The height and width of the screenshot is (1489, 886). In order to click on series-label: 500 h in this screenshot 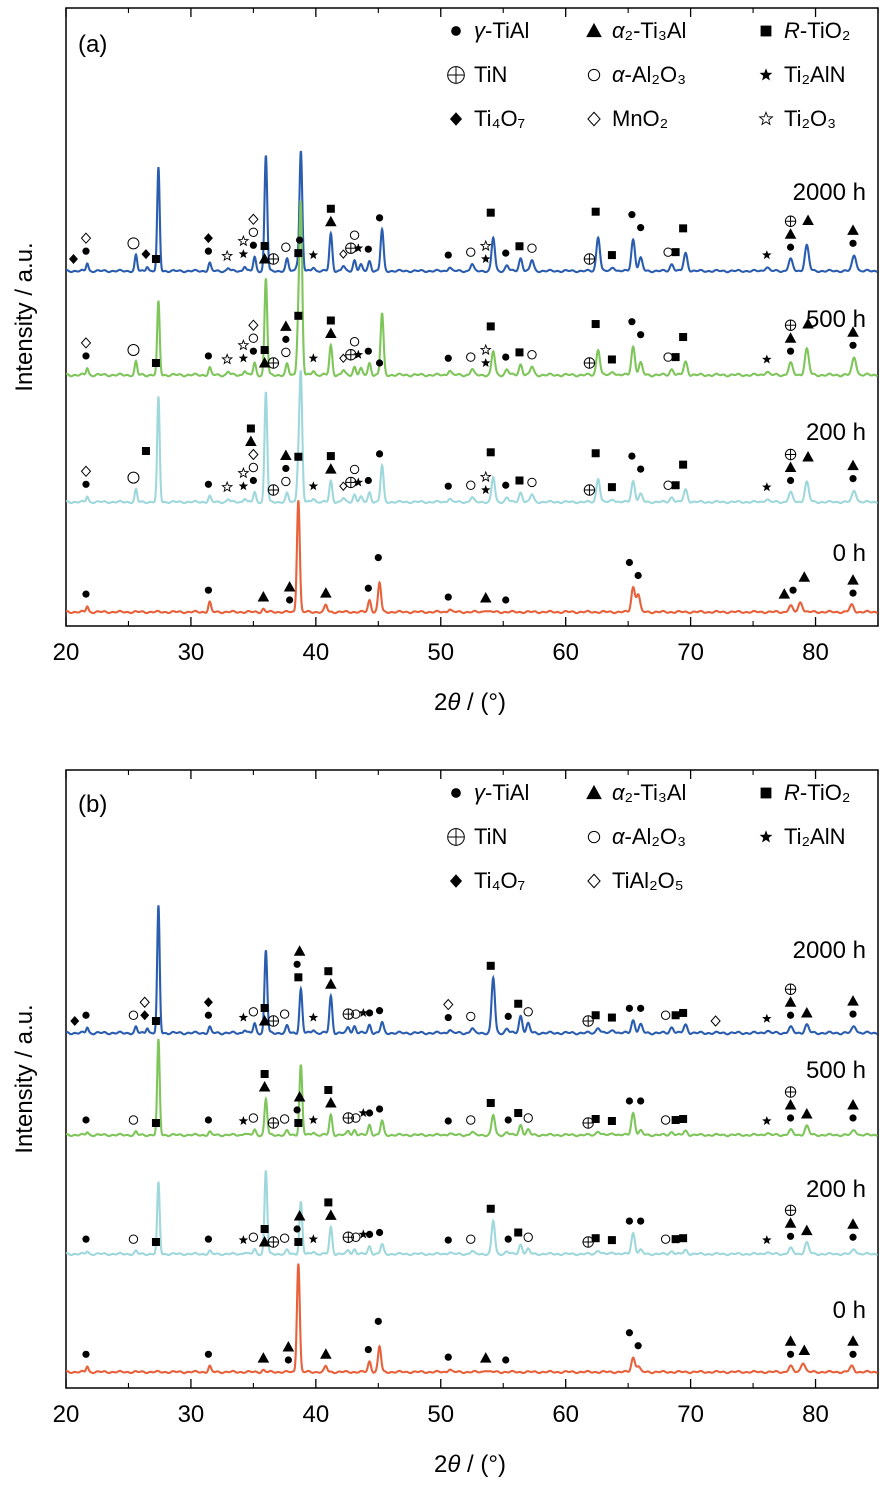, I will do `click(836, 319)`.